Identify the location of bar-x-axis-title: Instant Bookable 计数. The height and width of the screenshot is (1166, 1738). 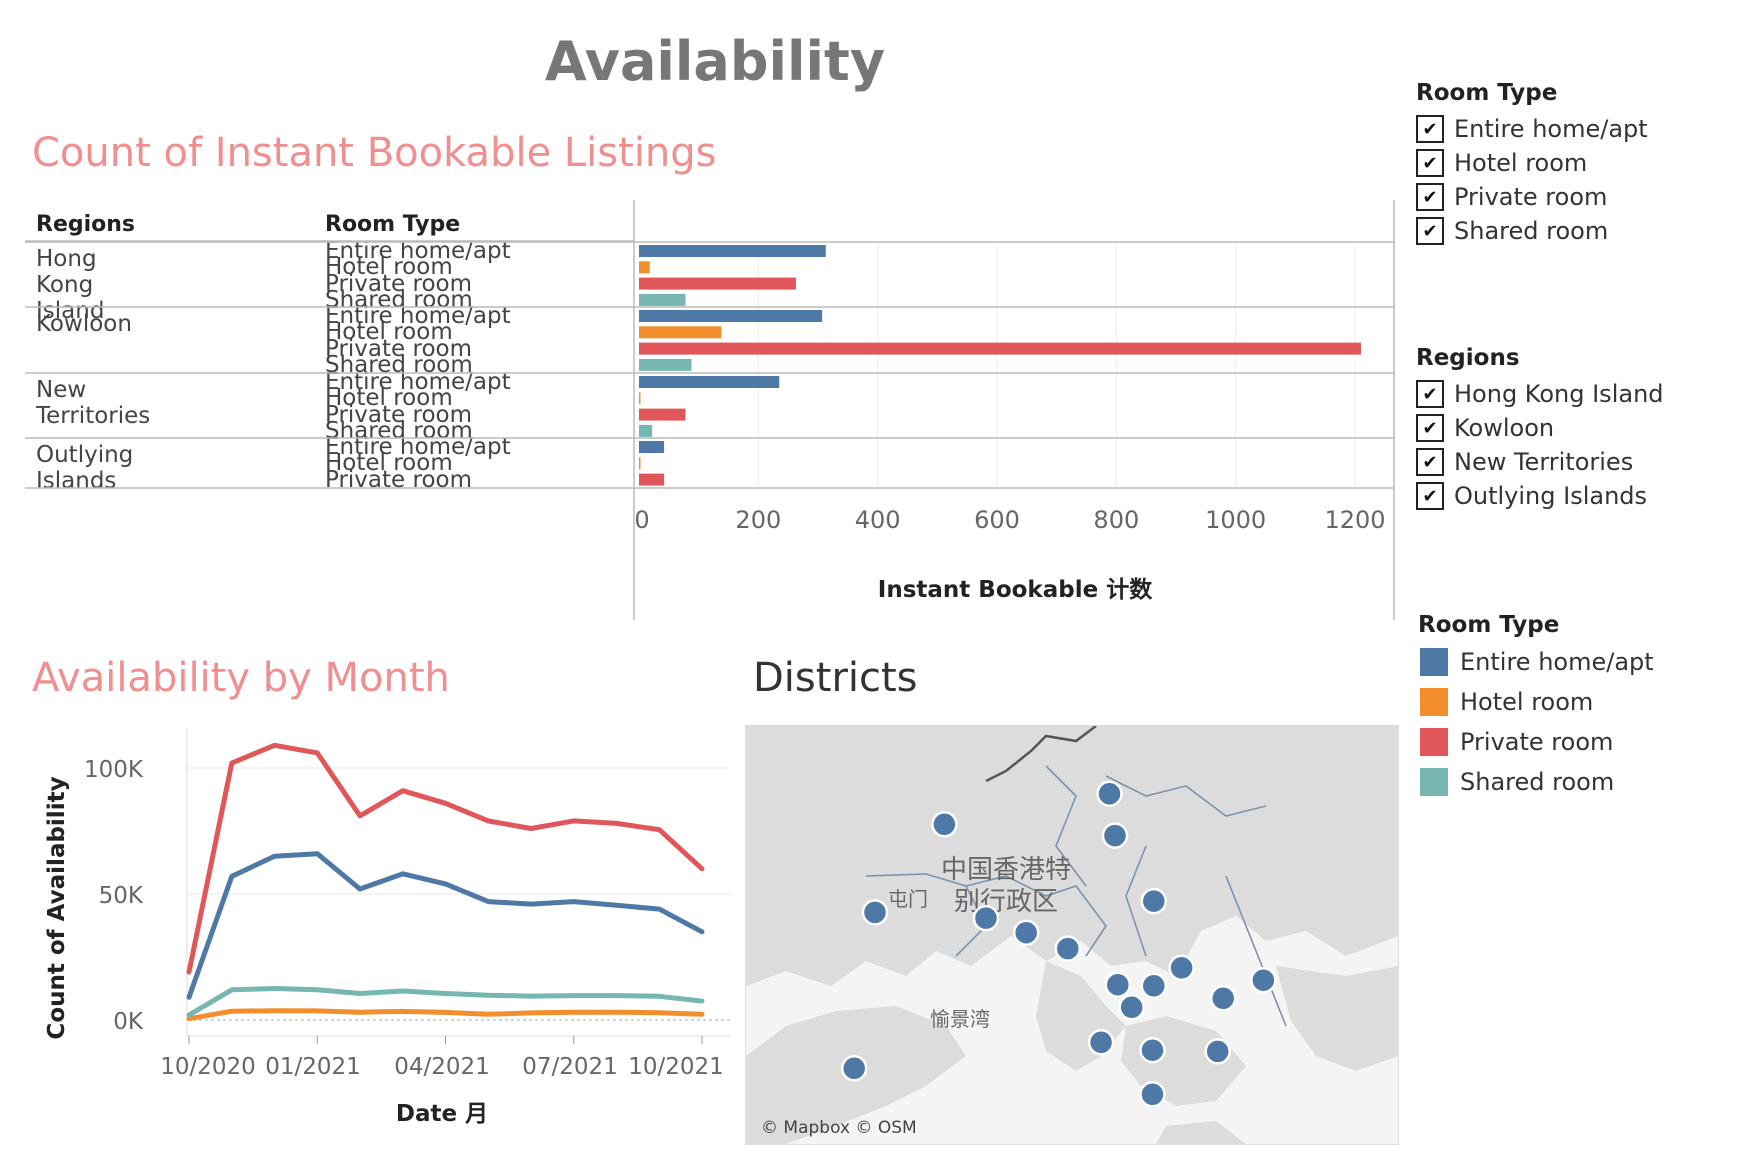
(1015, 590).